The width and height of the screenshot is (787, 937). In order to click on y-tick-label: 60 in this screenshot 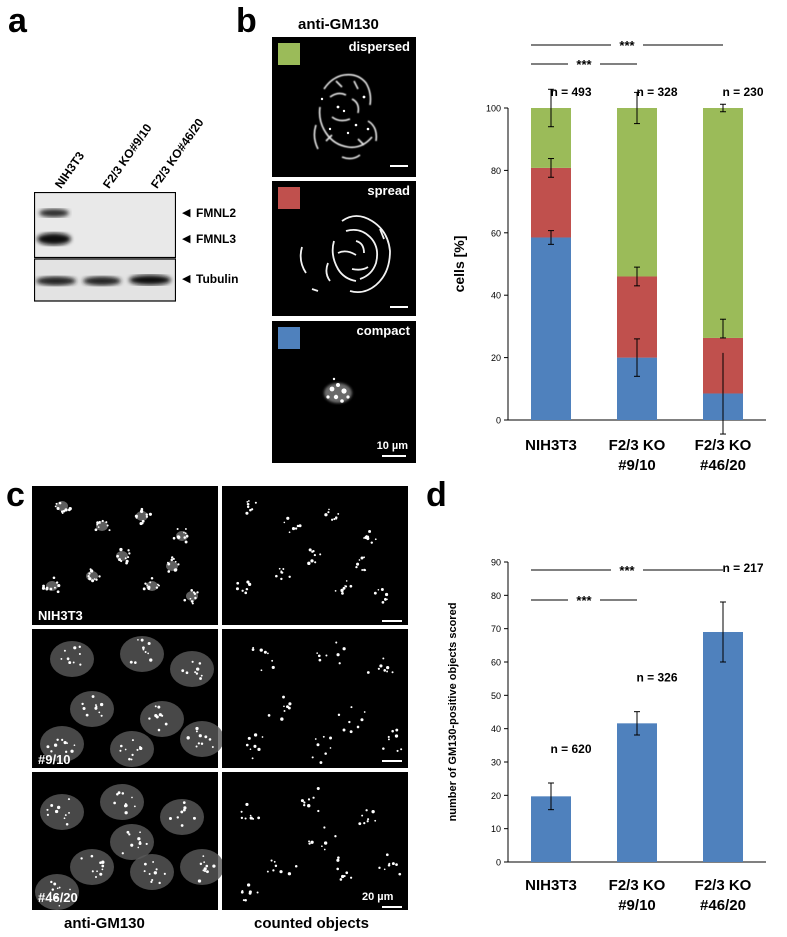, I will do `click(496, 233)`.